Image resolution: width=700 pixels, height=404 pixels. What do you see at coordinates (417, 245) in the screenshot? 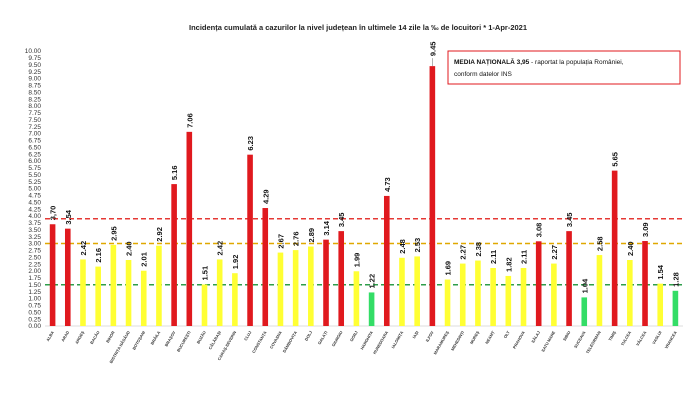
I see `value-label: 2.53` at bounding box center [417, 245].